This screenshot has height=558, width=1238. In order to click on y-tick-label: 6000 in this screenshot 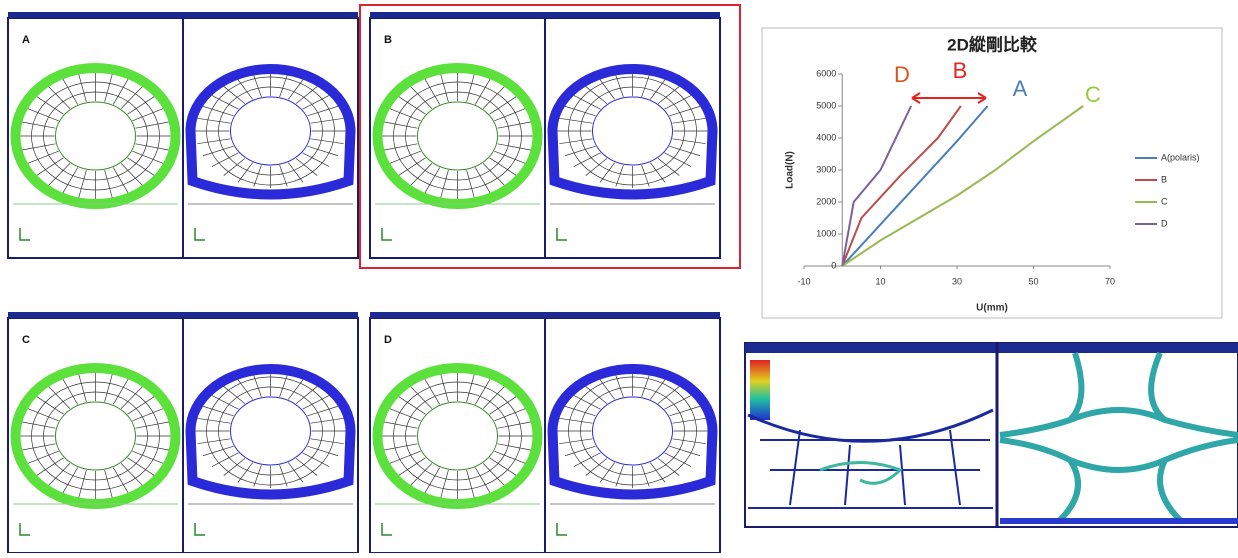, I will do `click(826, 73)`.